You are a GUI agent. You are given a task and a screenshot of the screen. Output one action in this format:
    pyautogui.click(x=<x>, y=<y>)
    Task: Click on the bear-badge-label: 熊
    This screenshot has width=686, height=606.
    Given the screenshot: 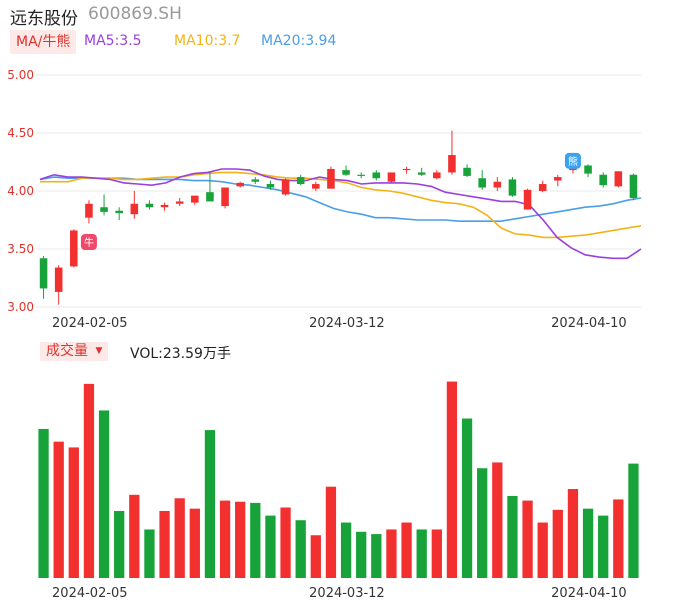 What is the action you would take?
    pyautogui.click(x=573, y=161)
    